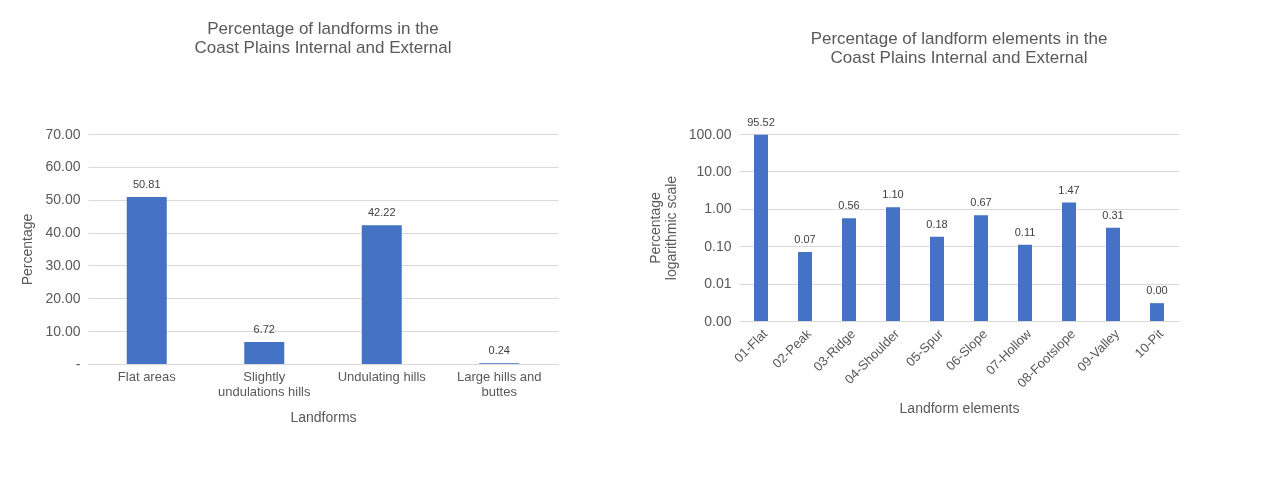  Describe the element at coordinates (662, 228) in the screenshot. I see `y-axis-title: Percentage logarithmic scale` at that location.